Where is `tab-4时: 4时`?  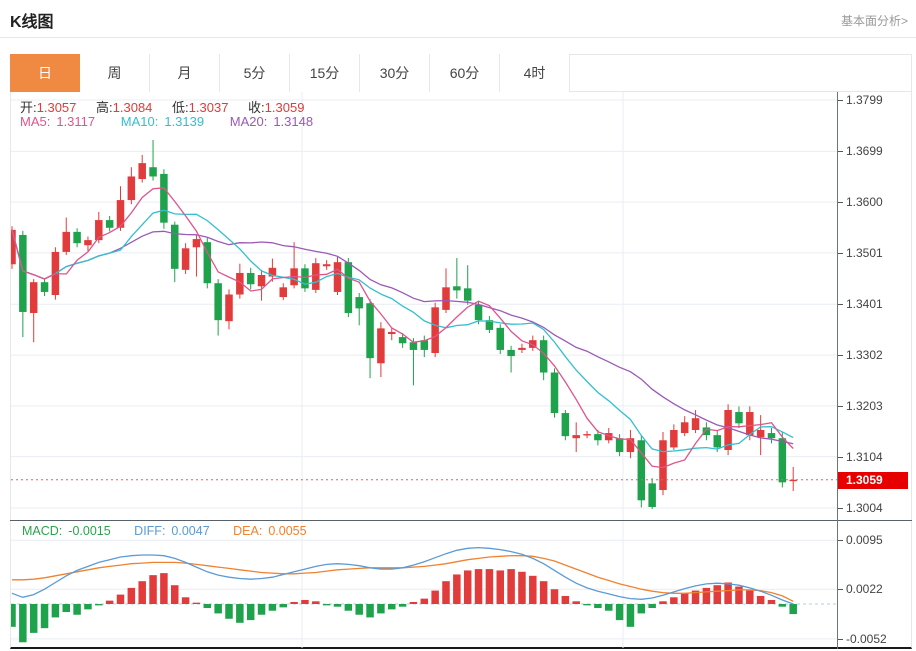 tab-4时: 4时 is located at coordinates (535, 73).